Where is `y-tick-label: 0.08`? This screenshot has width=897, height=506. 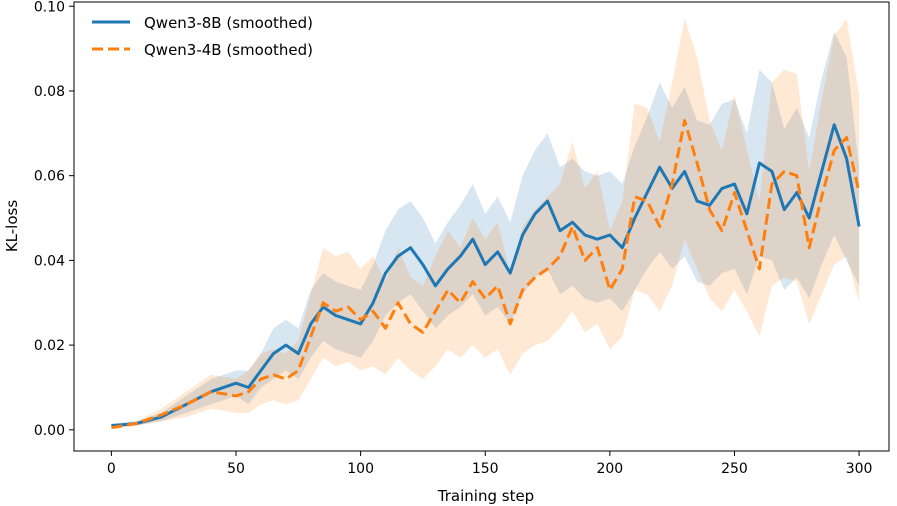
y-tick-label: 0.08 is located at coordinates (49, 92).